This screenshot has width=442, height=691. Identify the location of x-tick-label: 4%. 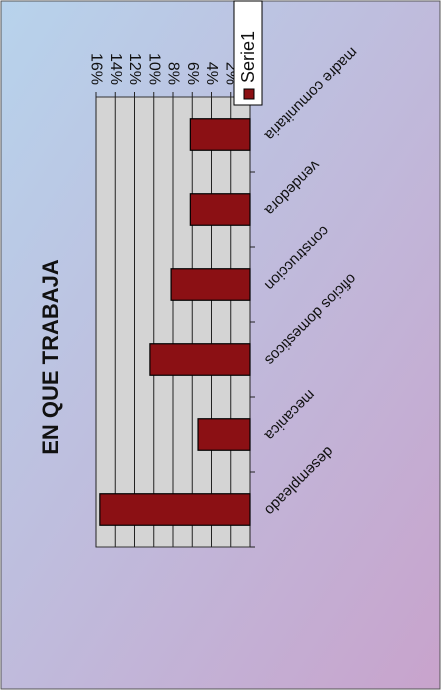
(211, 73).